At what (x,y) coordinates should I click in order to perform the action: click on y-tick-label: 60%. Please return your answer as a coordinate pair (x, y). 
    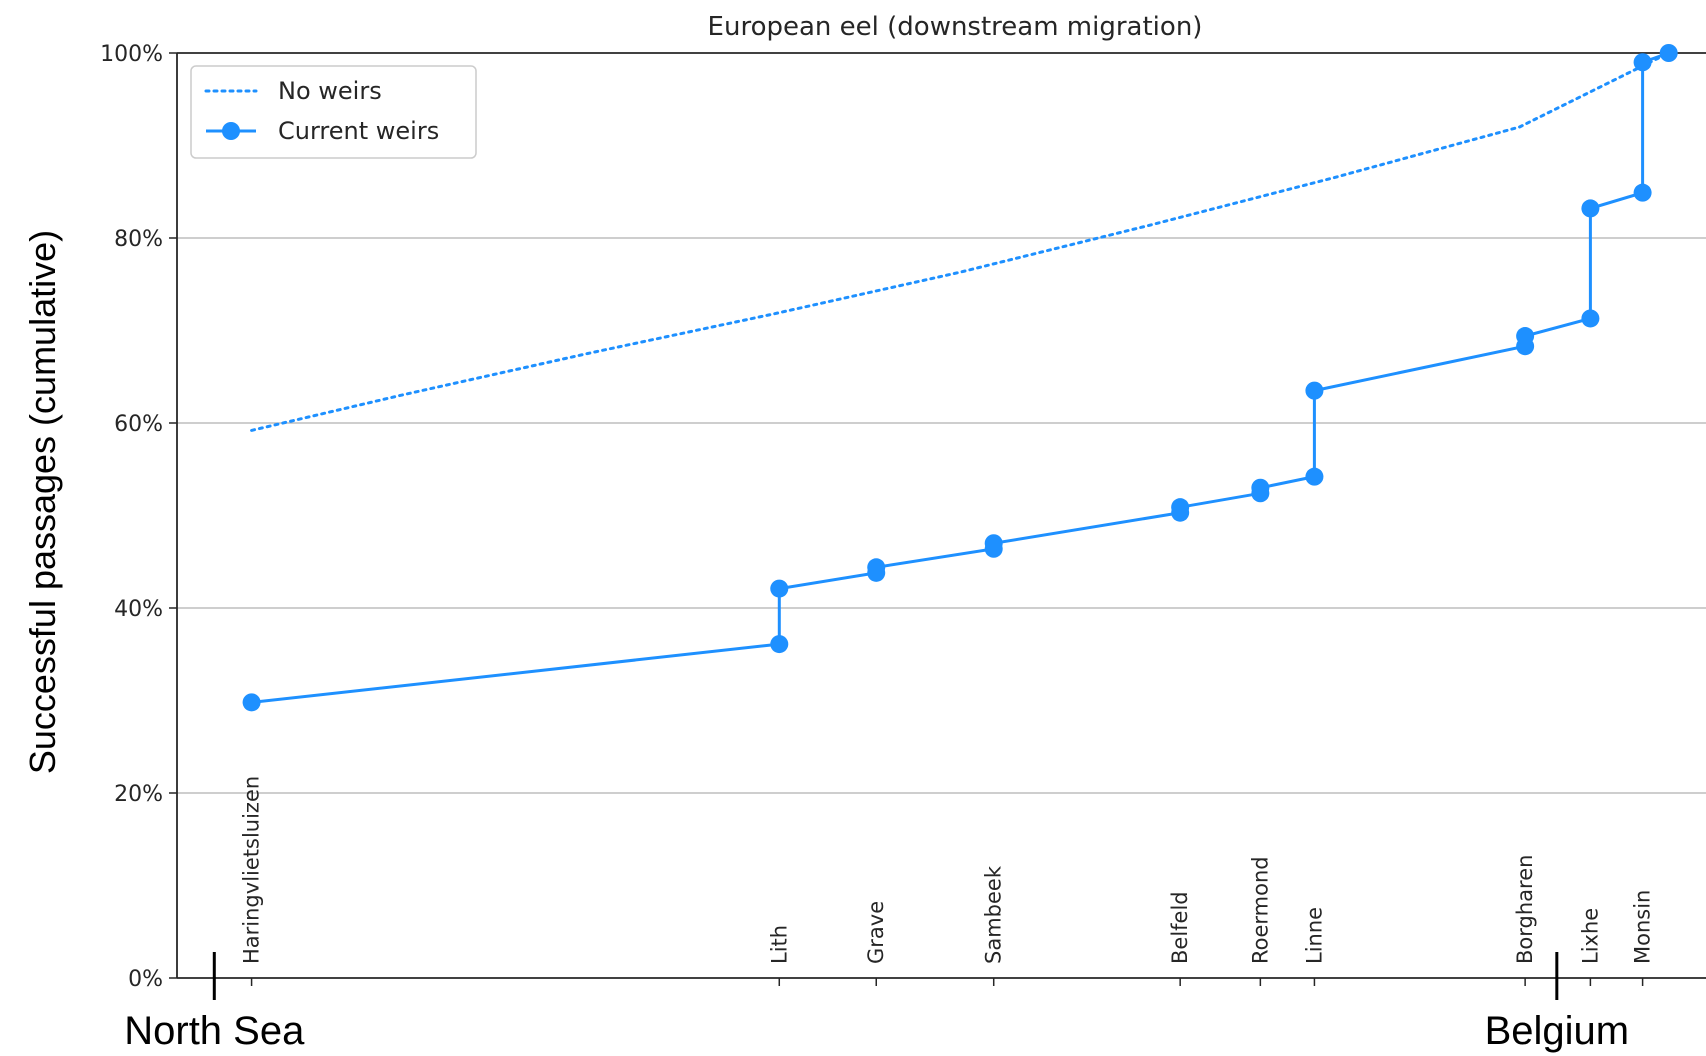
    Looking at the image, I should click on (138, 424).